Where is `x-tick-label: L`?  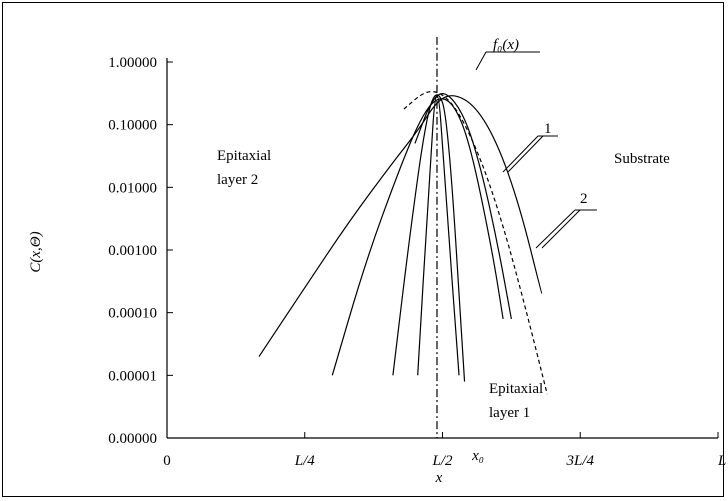 x-tick-label: L is located at coordinates (721, 461).